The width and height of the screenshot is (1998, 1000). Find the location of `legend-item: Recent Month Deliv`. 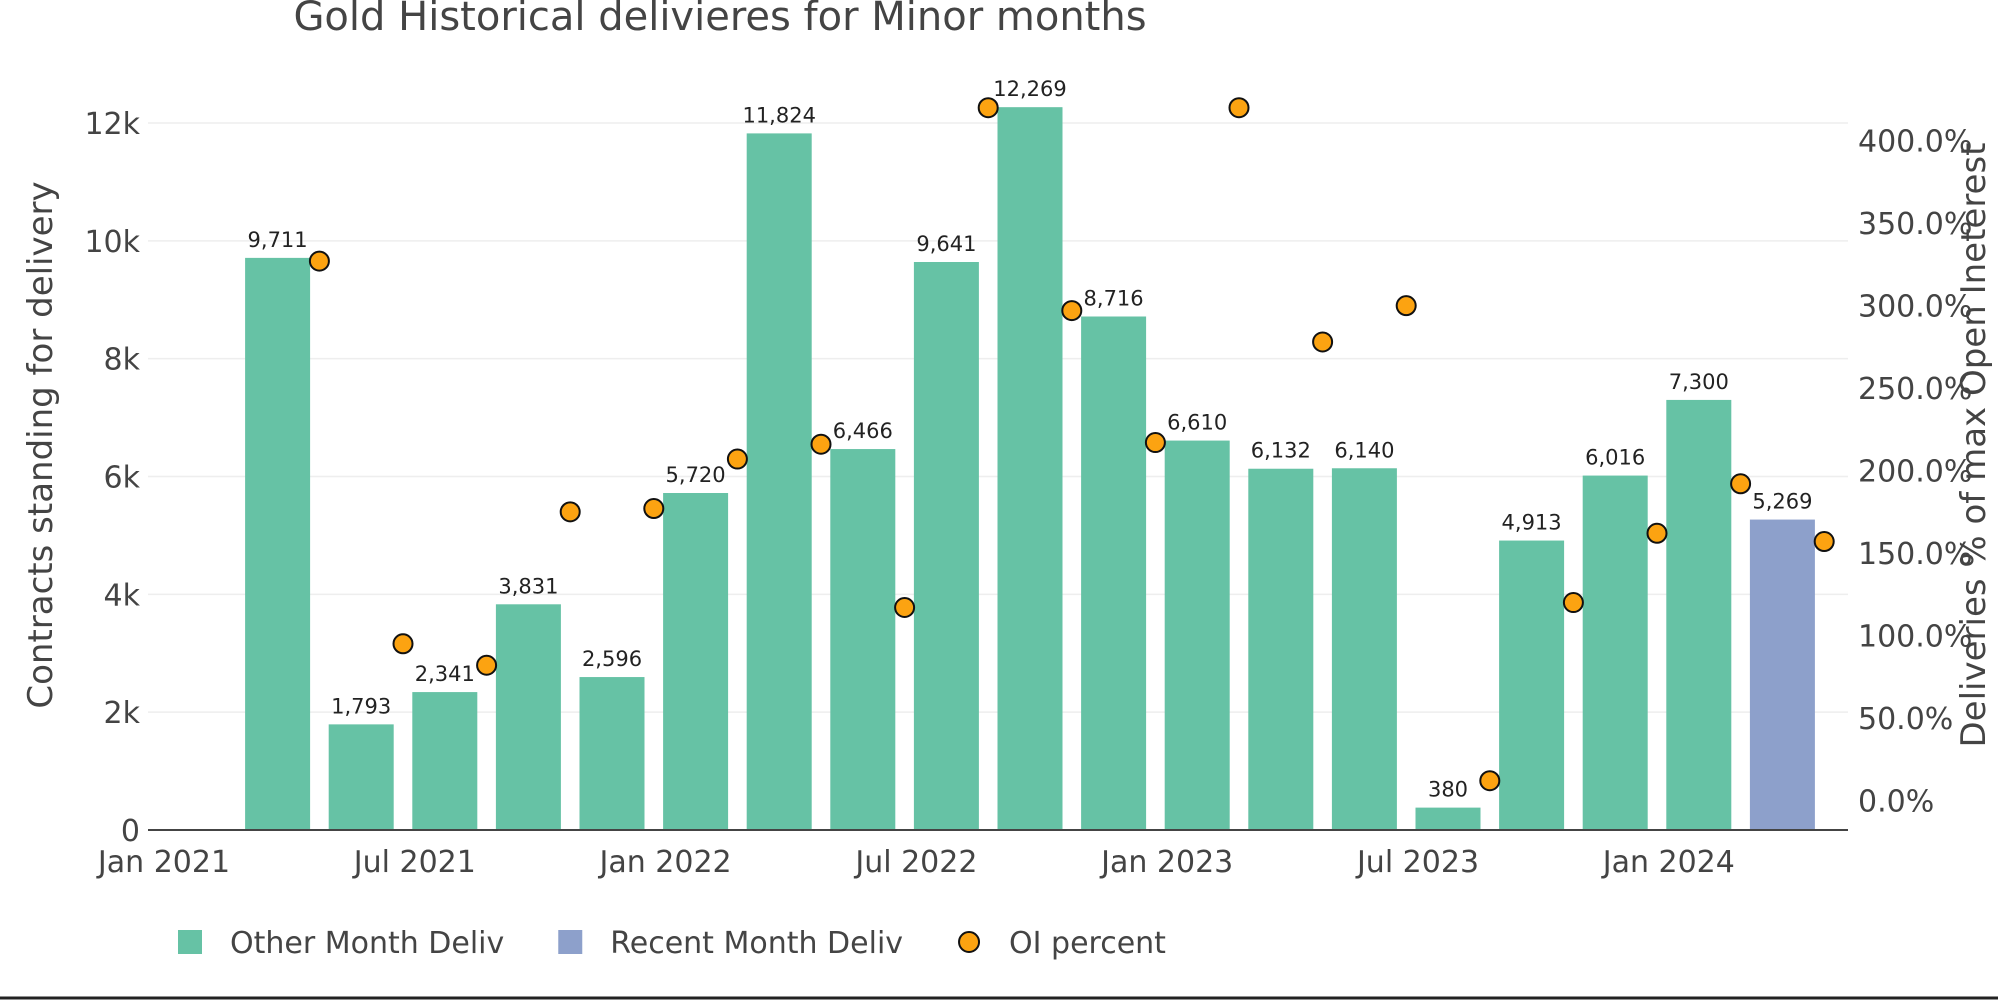

legend-item: Recent Month Deliv is located at coordinates (730, 943).